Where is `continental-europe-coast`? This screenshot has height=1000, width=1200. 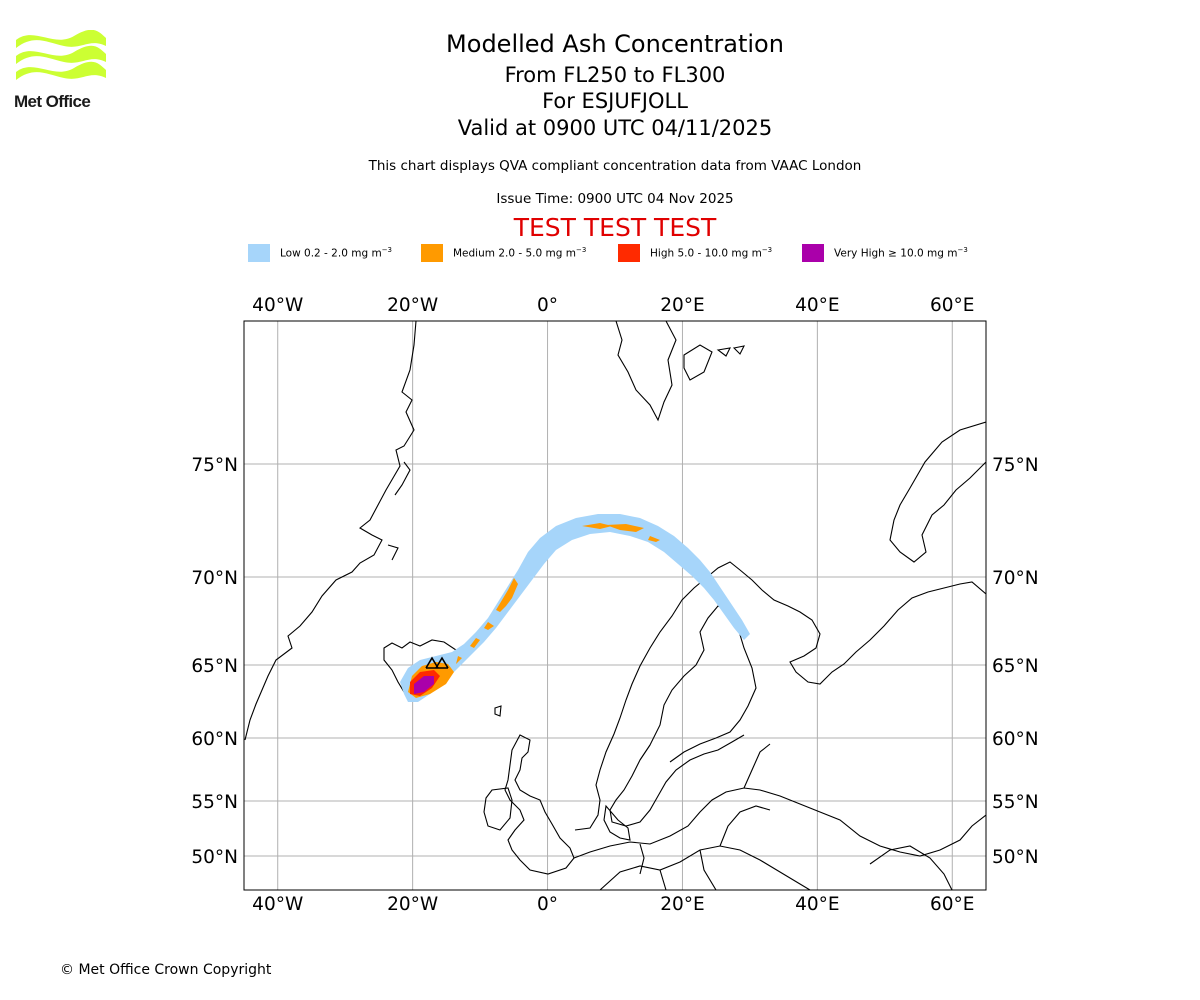
continental-europe-coast is located at coordinates (779, 823).